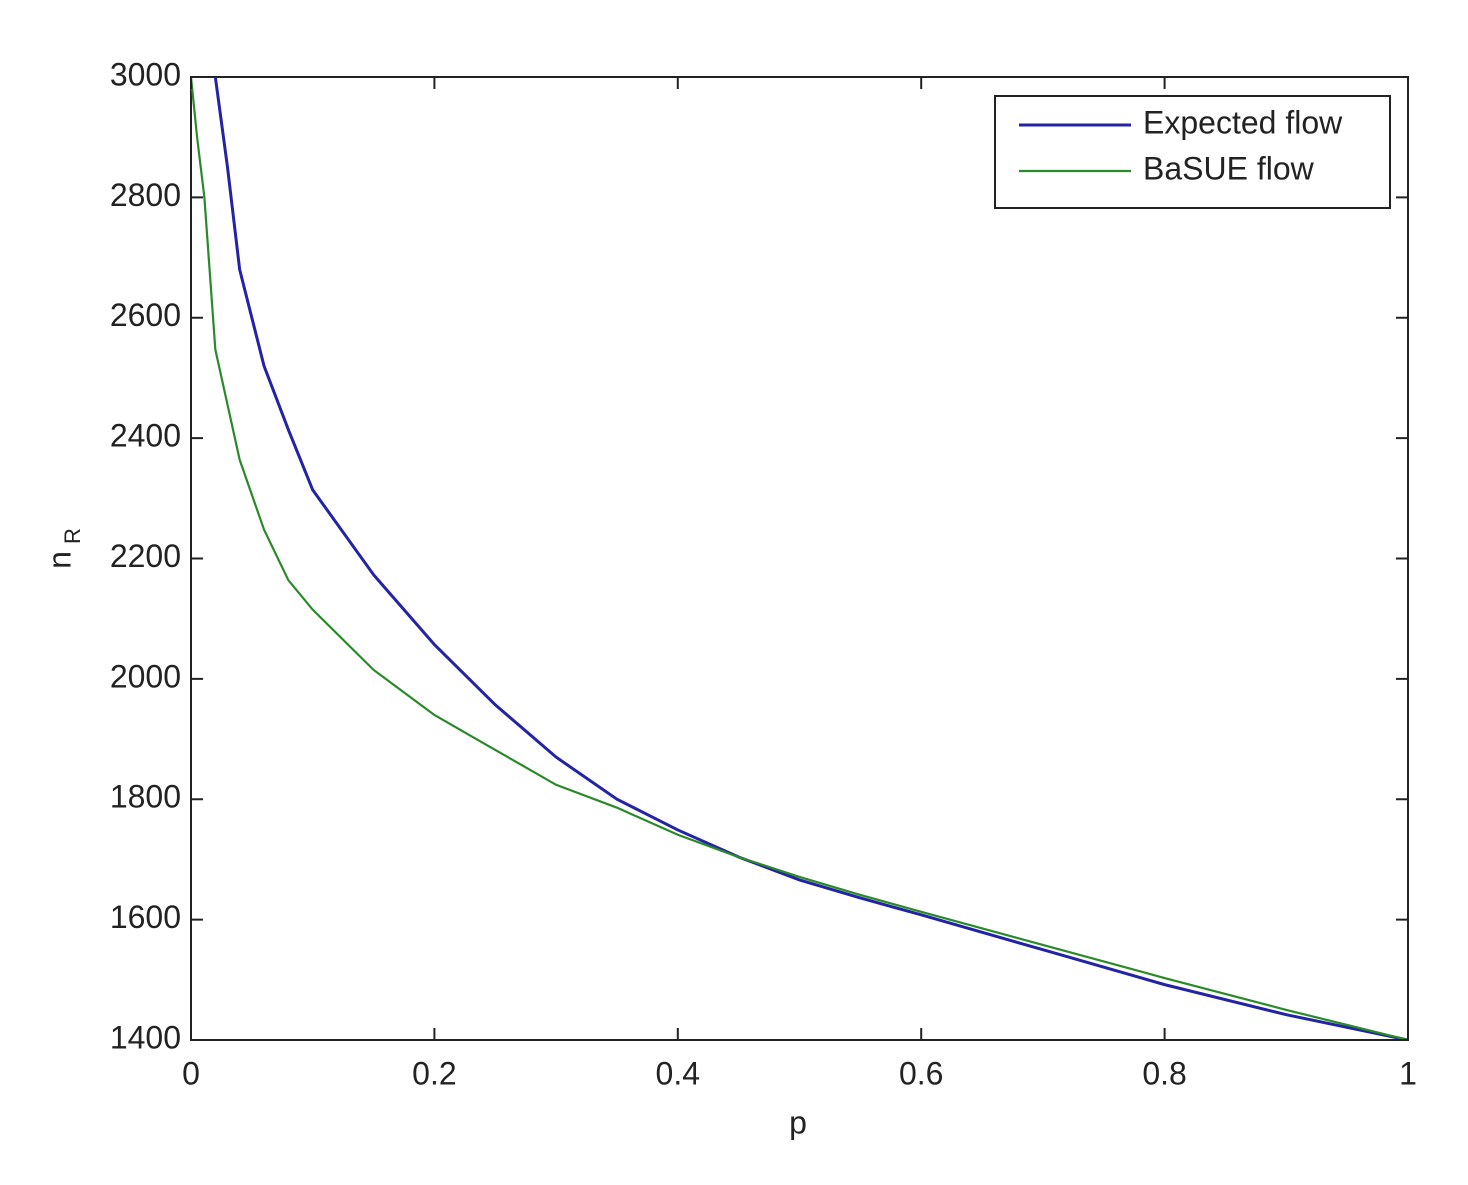 The image size is (1468, 1185). What do you see at coordinates (145, 676) in the screenshot?
I see `y-tick-label: 2000` at bounding box center [145, 676].